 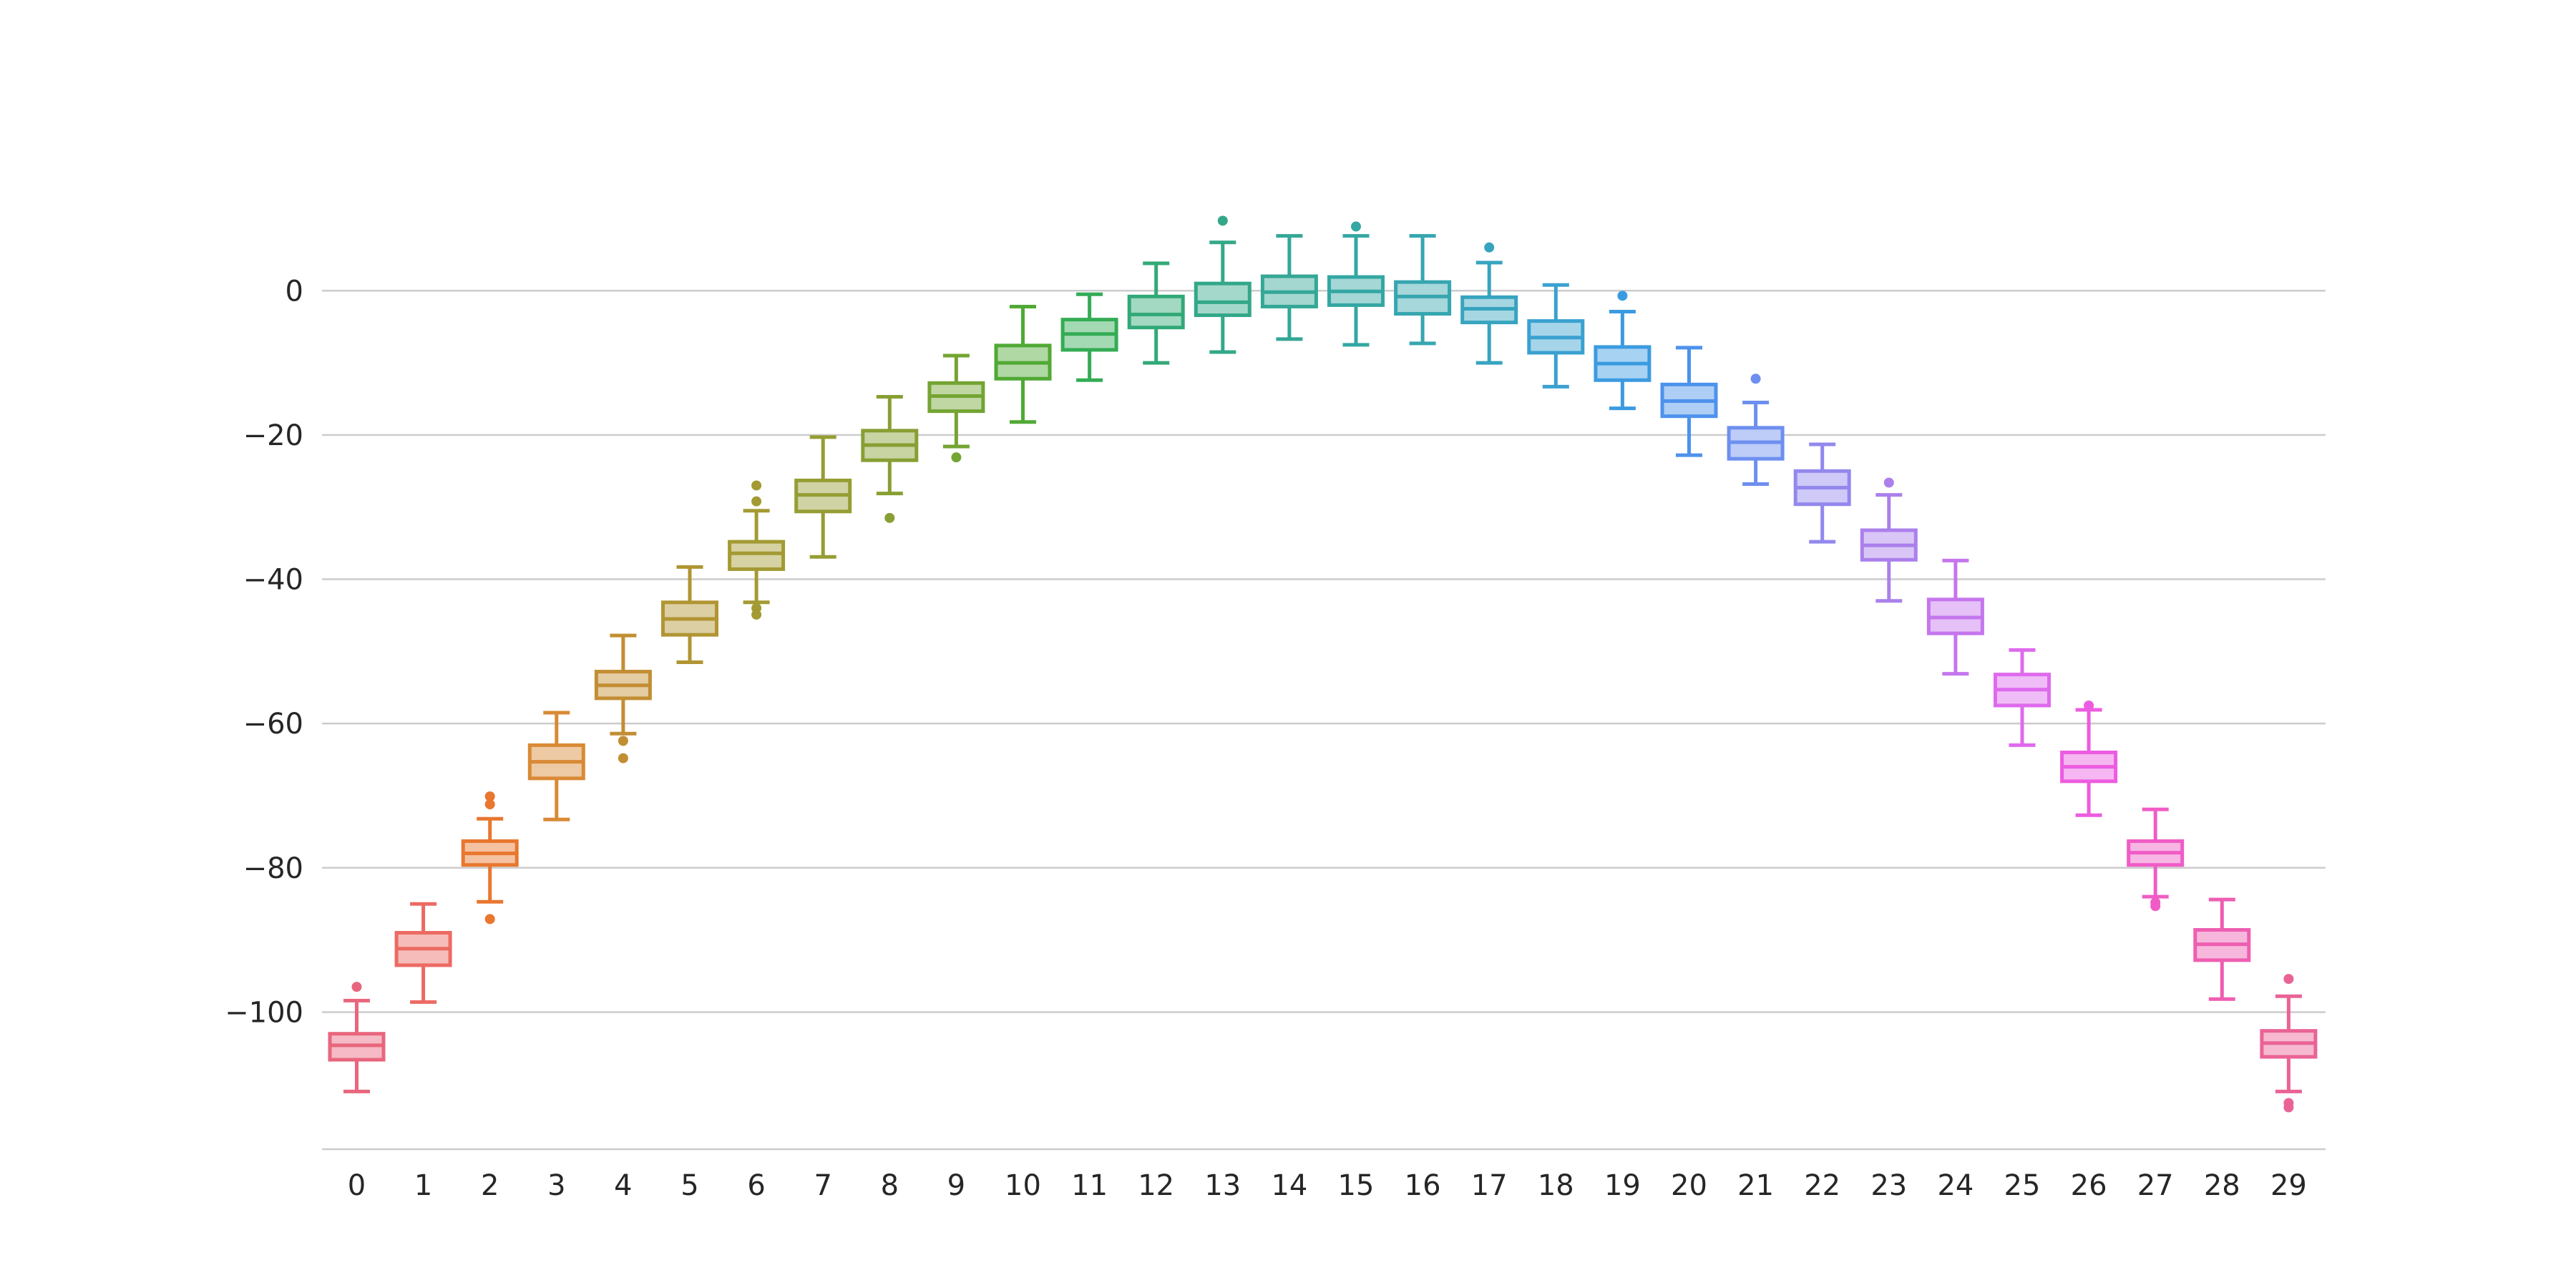 What do you see at coordinates (1689, 1185) in the screenshot?
I see `x-tick-label: 20` at bounding box center [1689, 1185].